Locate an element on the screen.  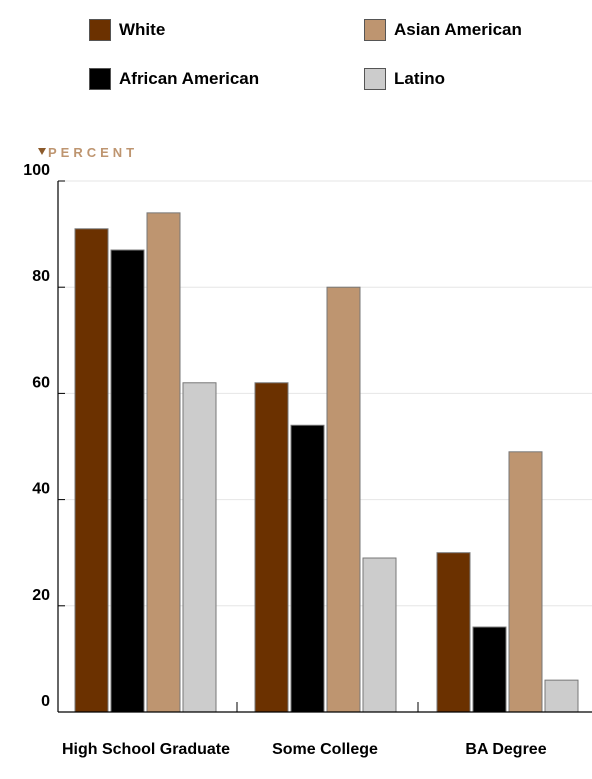
legend-item-latino: Latino is located at coordinates (404, 79).